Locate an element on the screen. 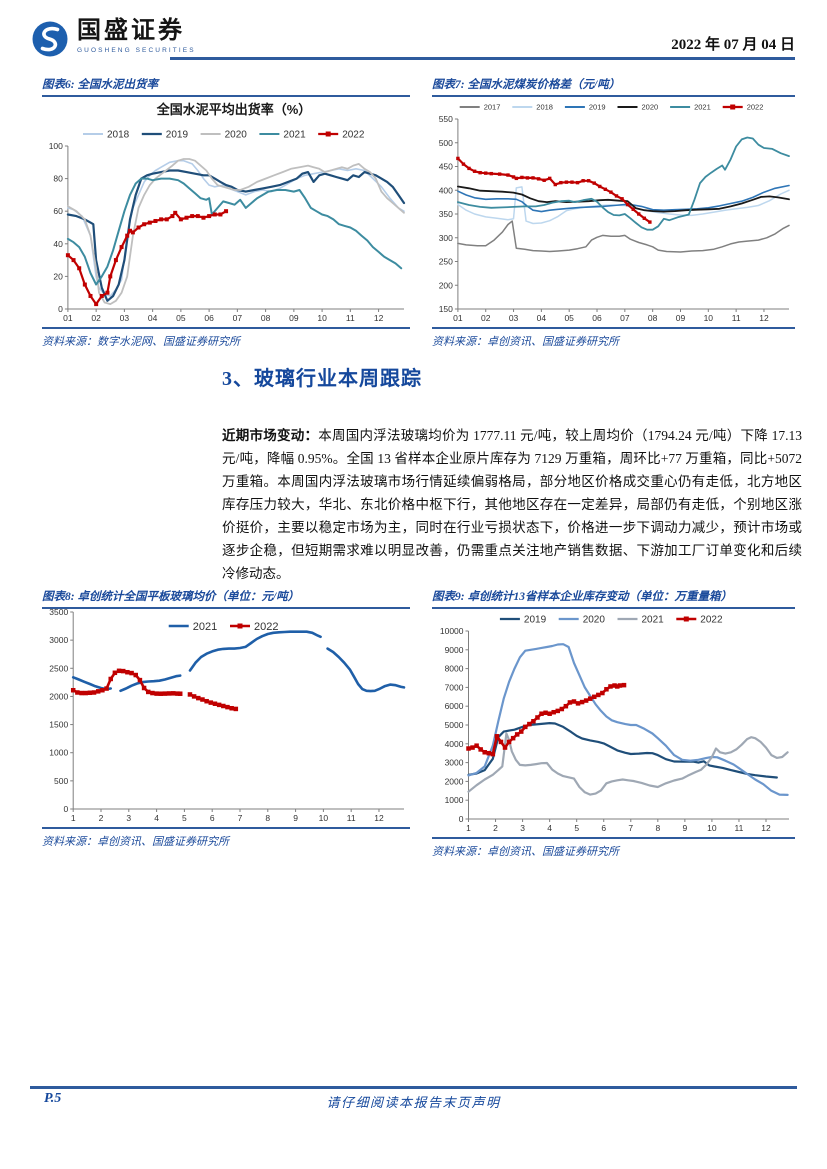 The height and width of the screenshot is (1169, 827). svg-text: 9000 is located at coordinates (454, 650).